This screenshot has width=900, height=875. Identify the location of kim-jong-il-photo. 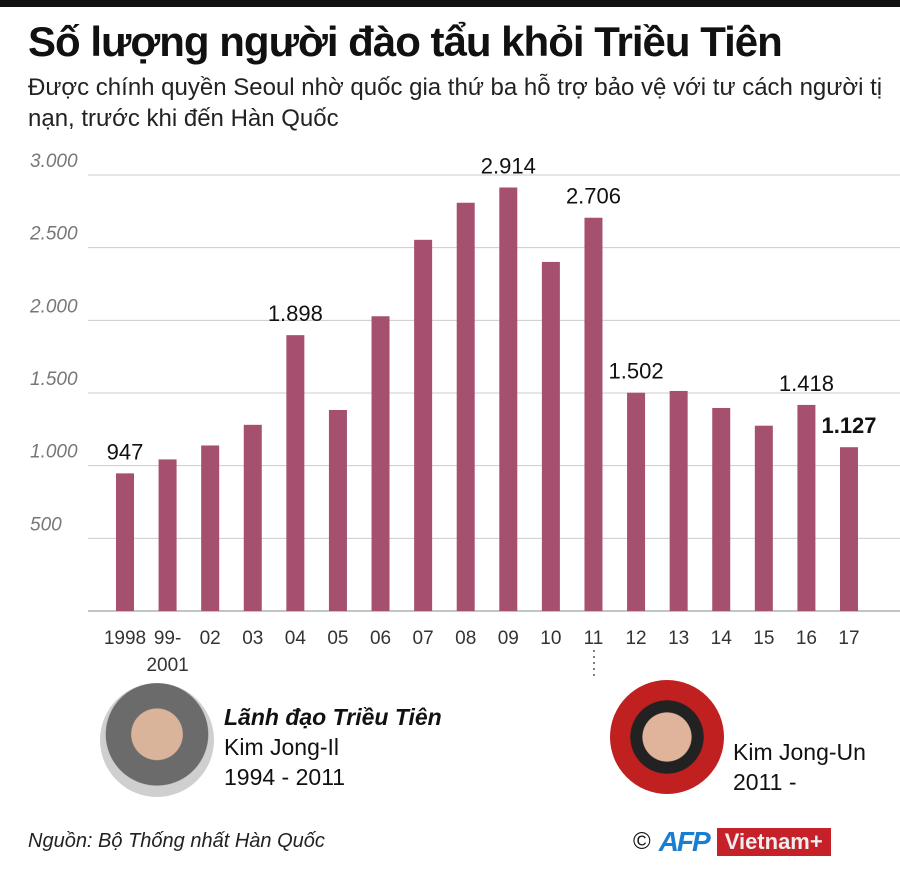
(157, 740).